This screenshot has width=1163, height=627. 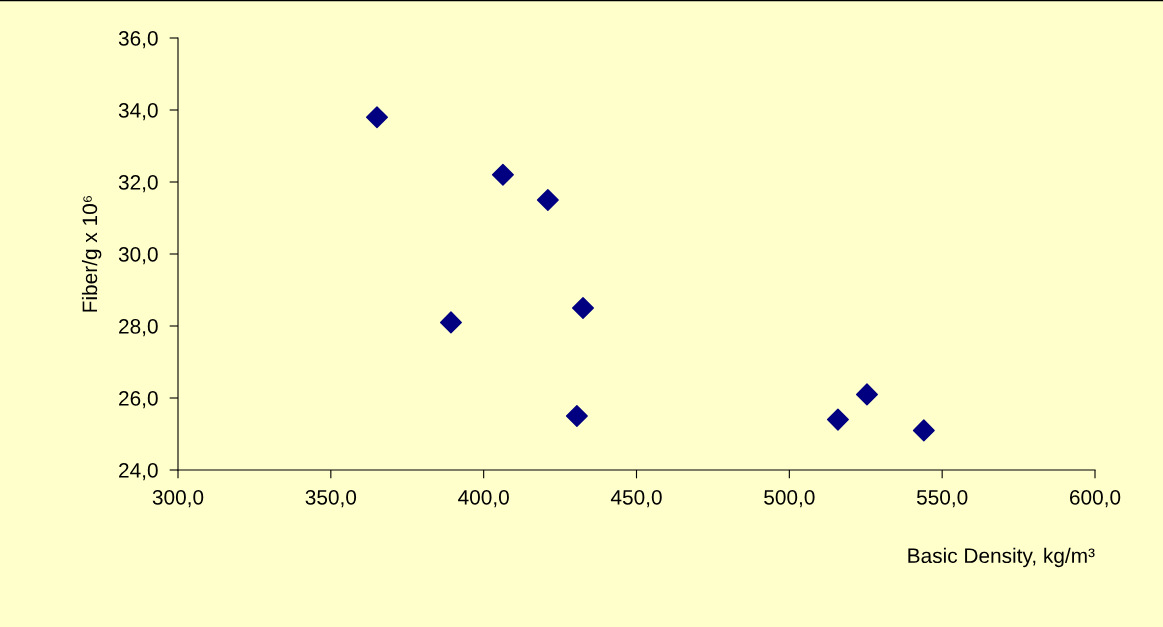 I want to click on y-tick-label: 24,0, so click(x=138, y=472).